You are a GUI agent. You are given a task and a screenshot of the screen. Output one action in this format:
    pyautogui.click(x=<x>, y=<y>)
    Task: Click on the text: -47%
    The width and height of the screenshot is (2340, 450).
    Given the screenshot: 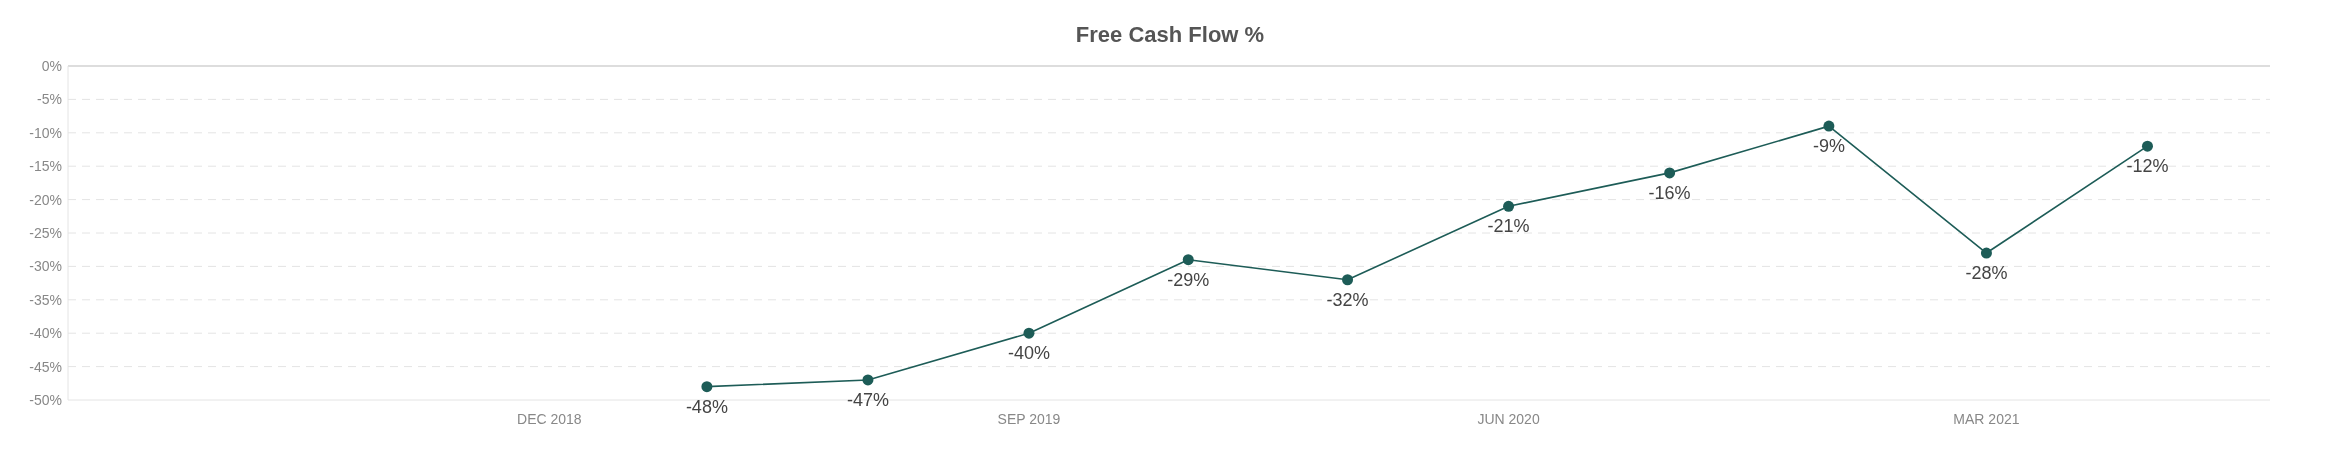 What is the action you would take?
    pyautogui.click(x=867, y=399)
    